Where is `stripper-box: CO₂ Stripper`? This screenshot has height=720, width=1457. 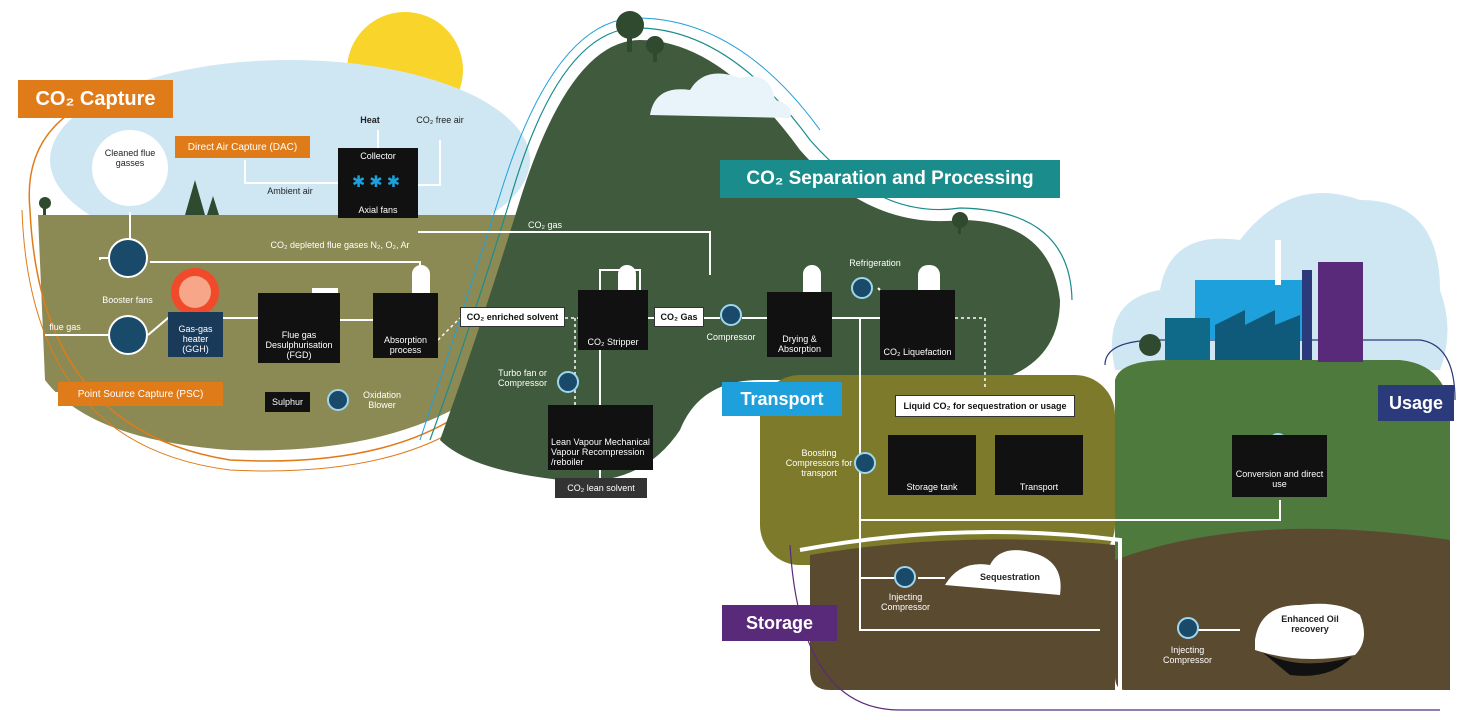 stripper-box: CO₂ Stripper is located at coordinates (613, 320).